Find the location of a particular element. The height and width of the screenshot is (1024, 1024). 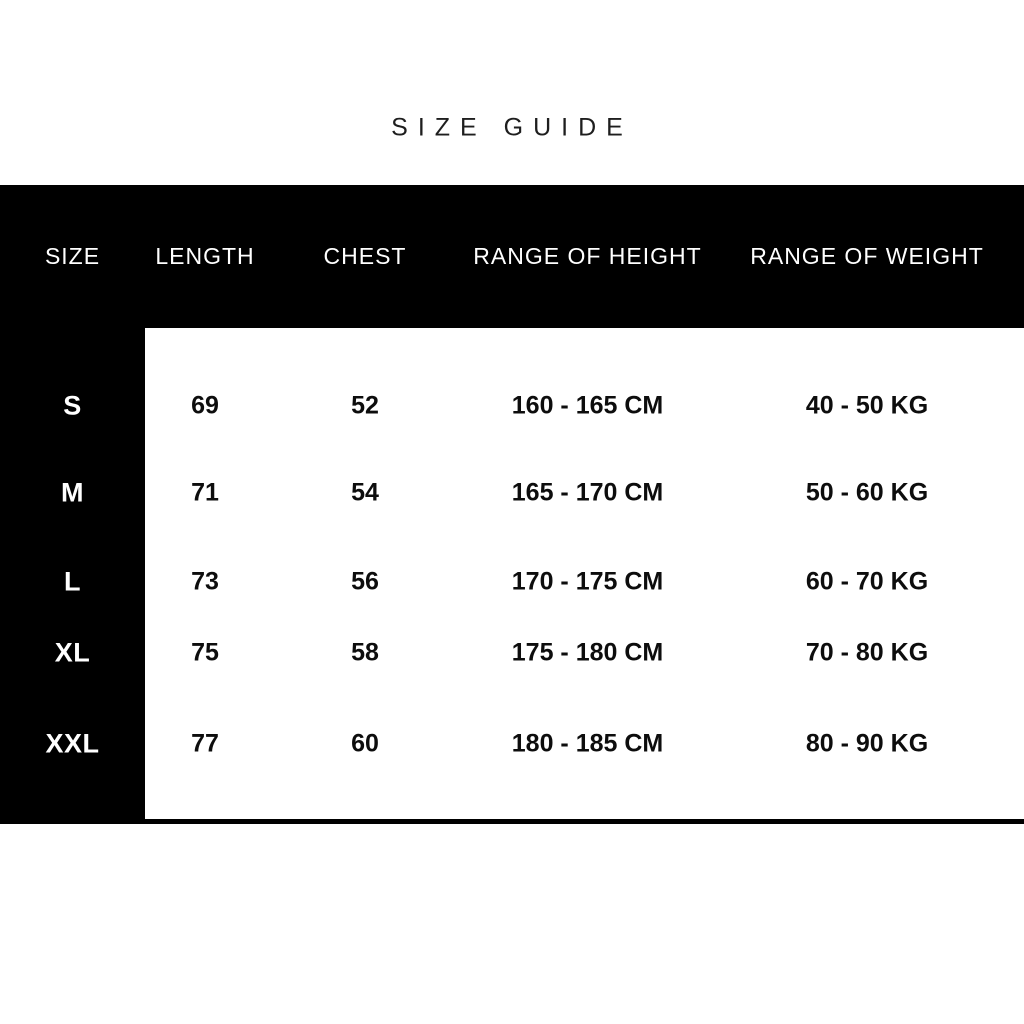

table-bottom-border is located at coordinates (584, 821).